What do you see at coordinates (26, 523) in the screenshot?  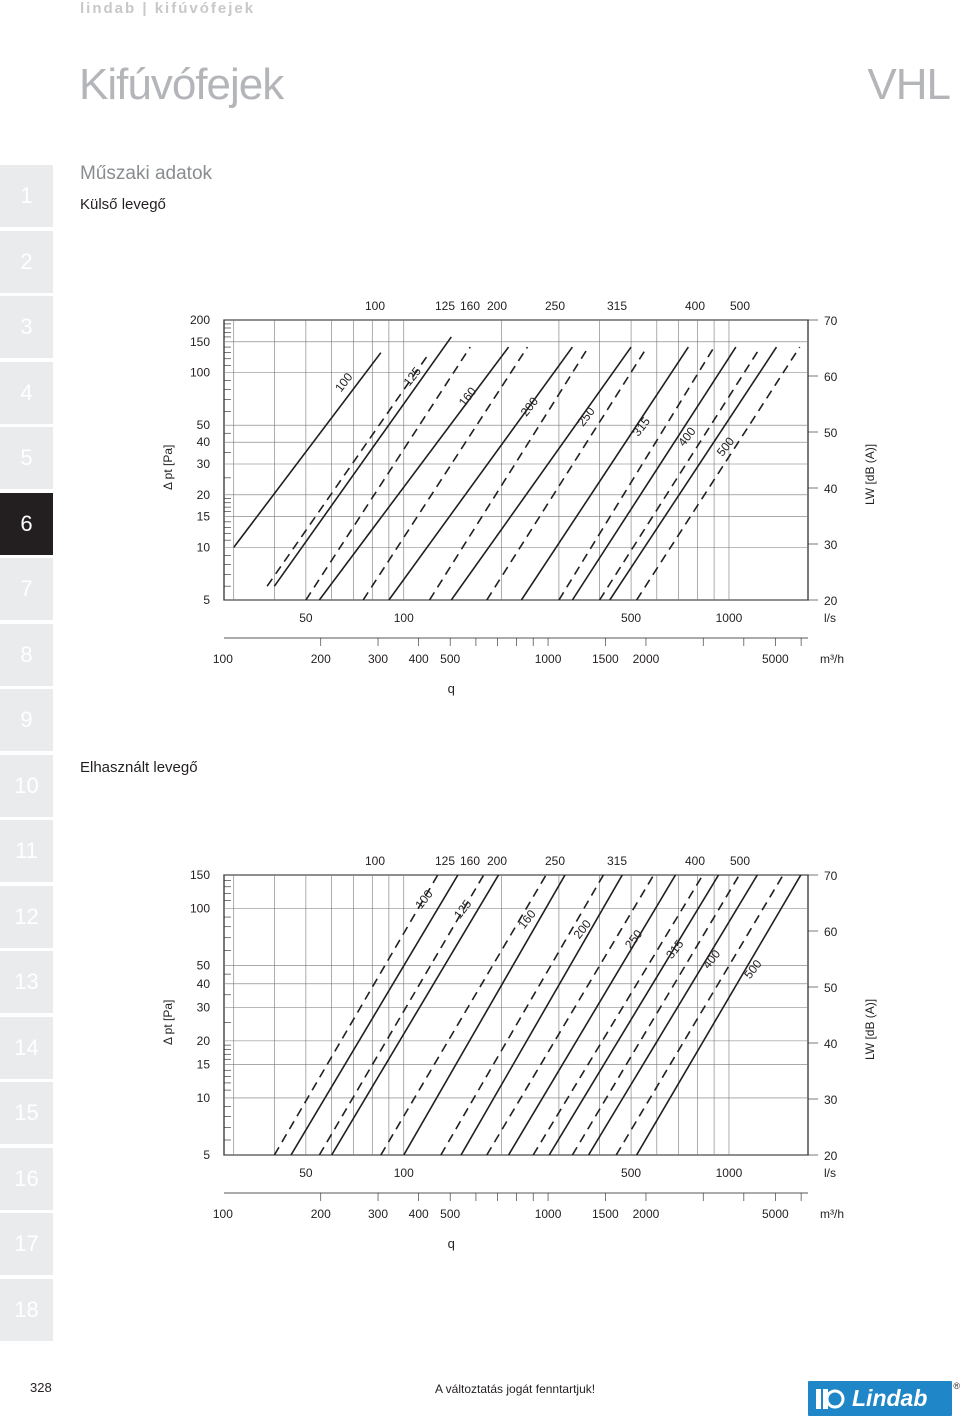 I see `chapter-tab-6: 6` at bounding box center [26, 523].